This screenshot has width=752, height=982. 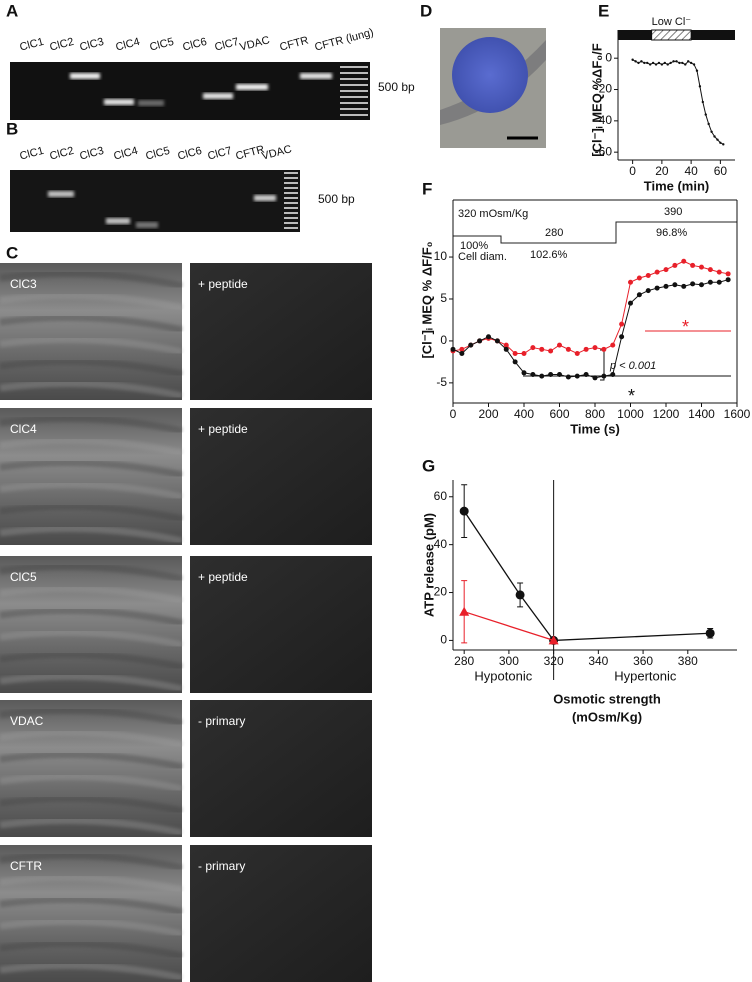 I want to click on series-line, so click(x=508, y=626).